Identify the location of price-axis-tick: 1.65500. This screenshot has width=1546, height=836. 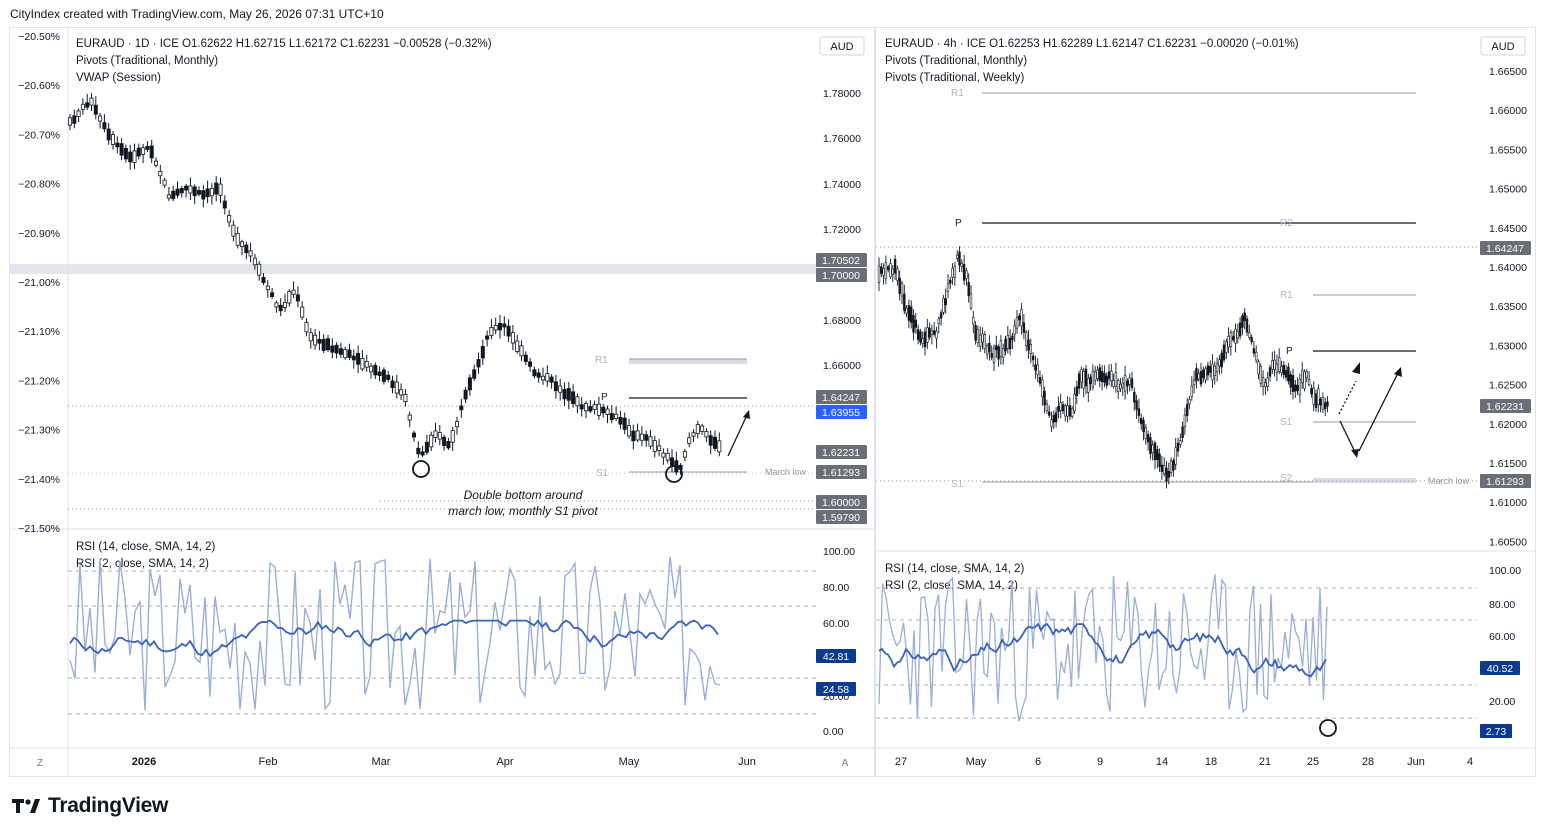
(1508, 150).